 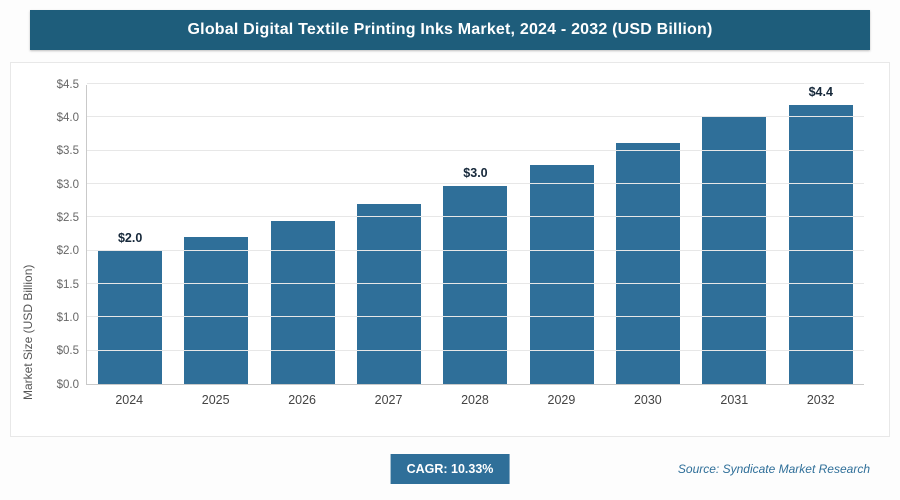 I want to click on source-text: Source: Syndicate Market Research, so click(x=773, y=469).